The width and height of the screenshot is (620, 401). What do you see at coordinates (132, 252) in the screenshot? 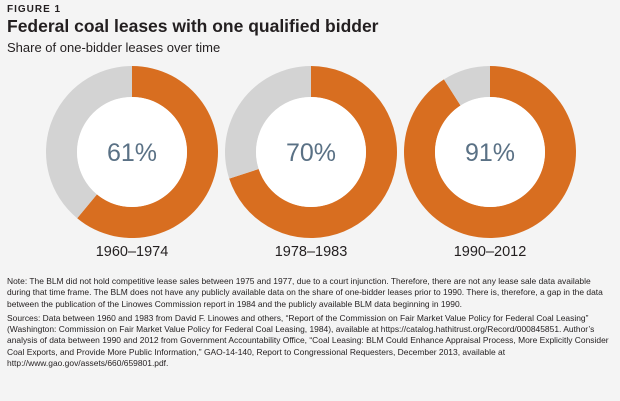
I see `period-label: 1960–1974` at bounding box center [132, 252].